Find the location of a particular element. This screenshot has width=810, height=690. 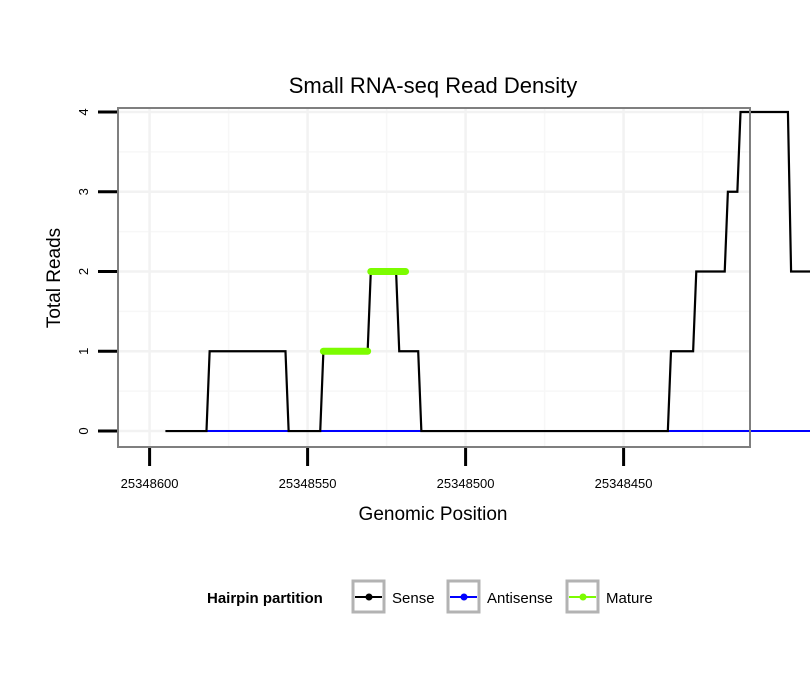

x-tick-label-25348550: 25348550 is located at coordinates (308, 483).